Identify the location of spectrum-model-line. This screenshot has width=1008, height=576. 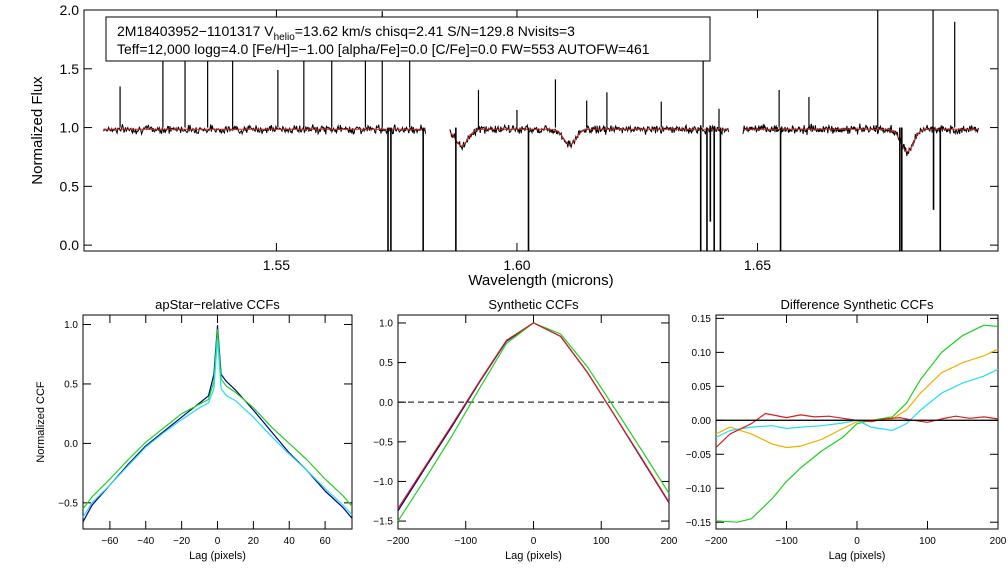
(589, 137).